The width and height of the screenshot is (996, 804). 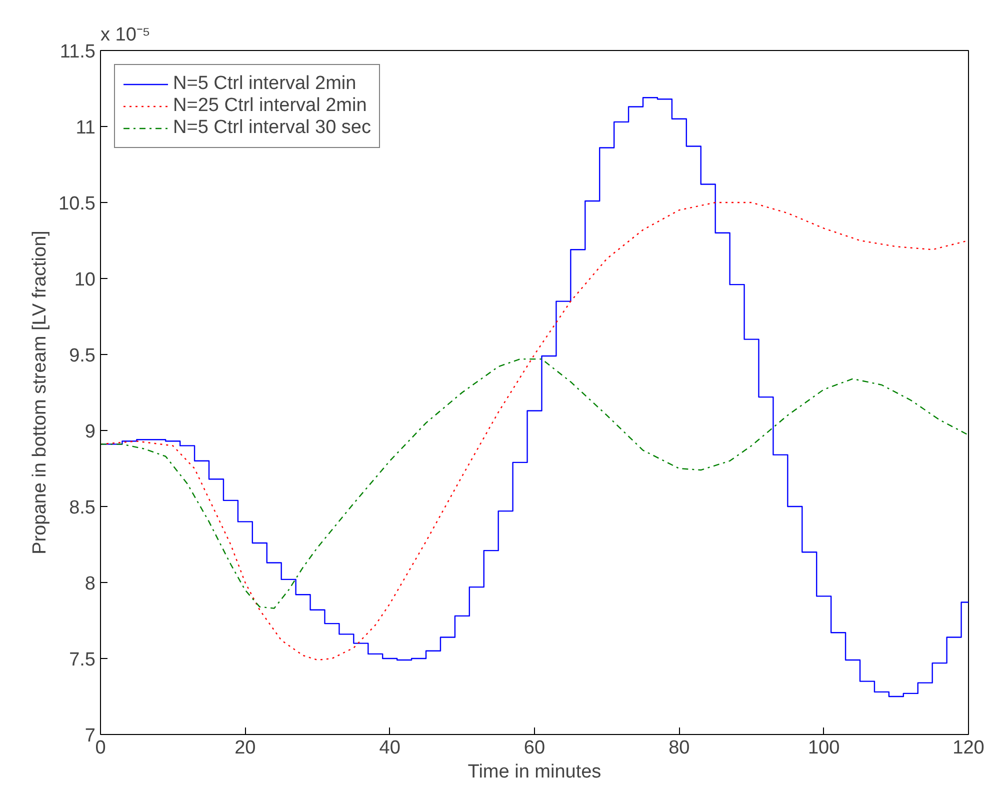 I want to click on legend-label: N=5 Ctrl interval 2min, so click(x=264, y=84).